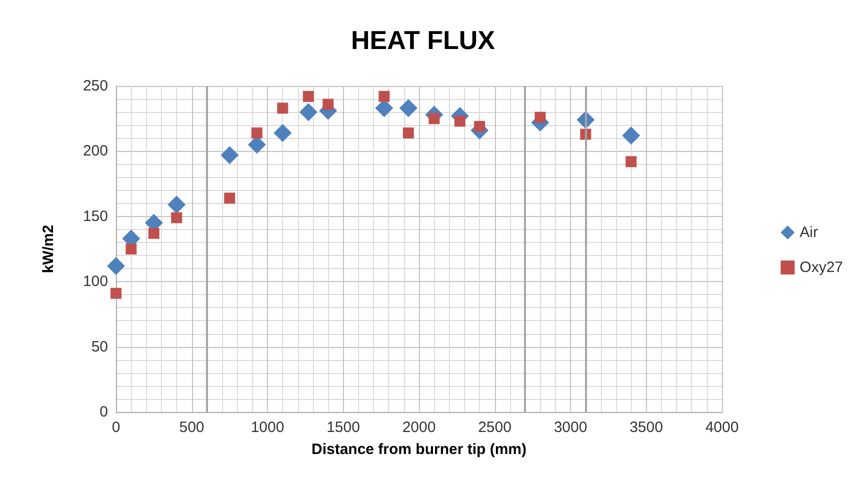  I want to click on y-tick-label: 250, so click(95, 86).